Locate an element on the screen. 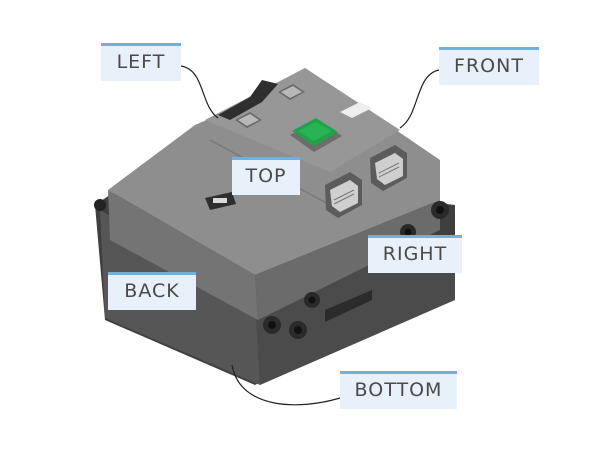 Image resolution: width=600 pixels, height=450 pixels. leader-left is located at coordinates (199, 92).